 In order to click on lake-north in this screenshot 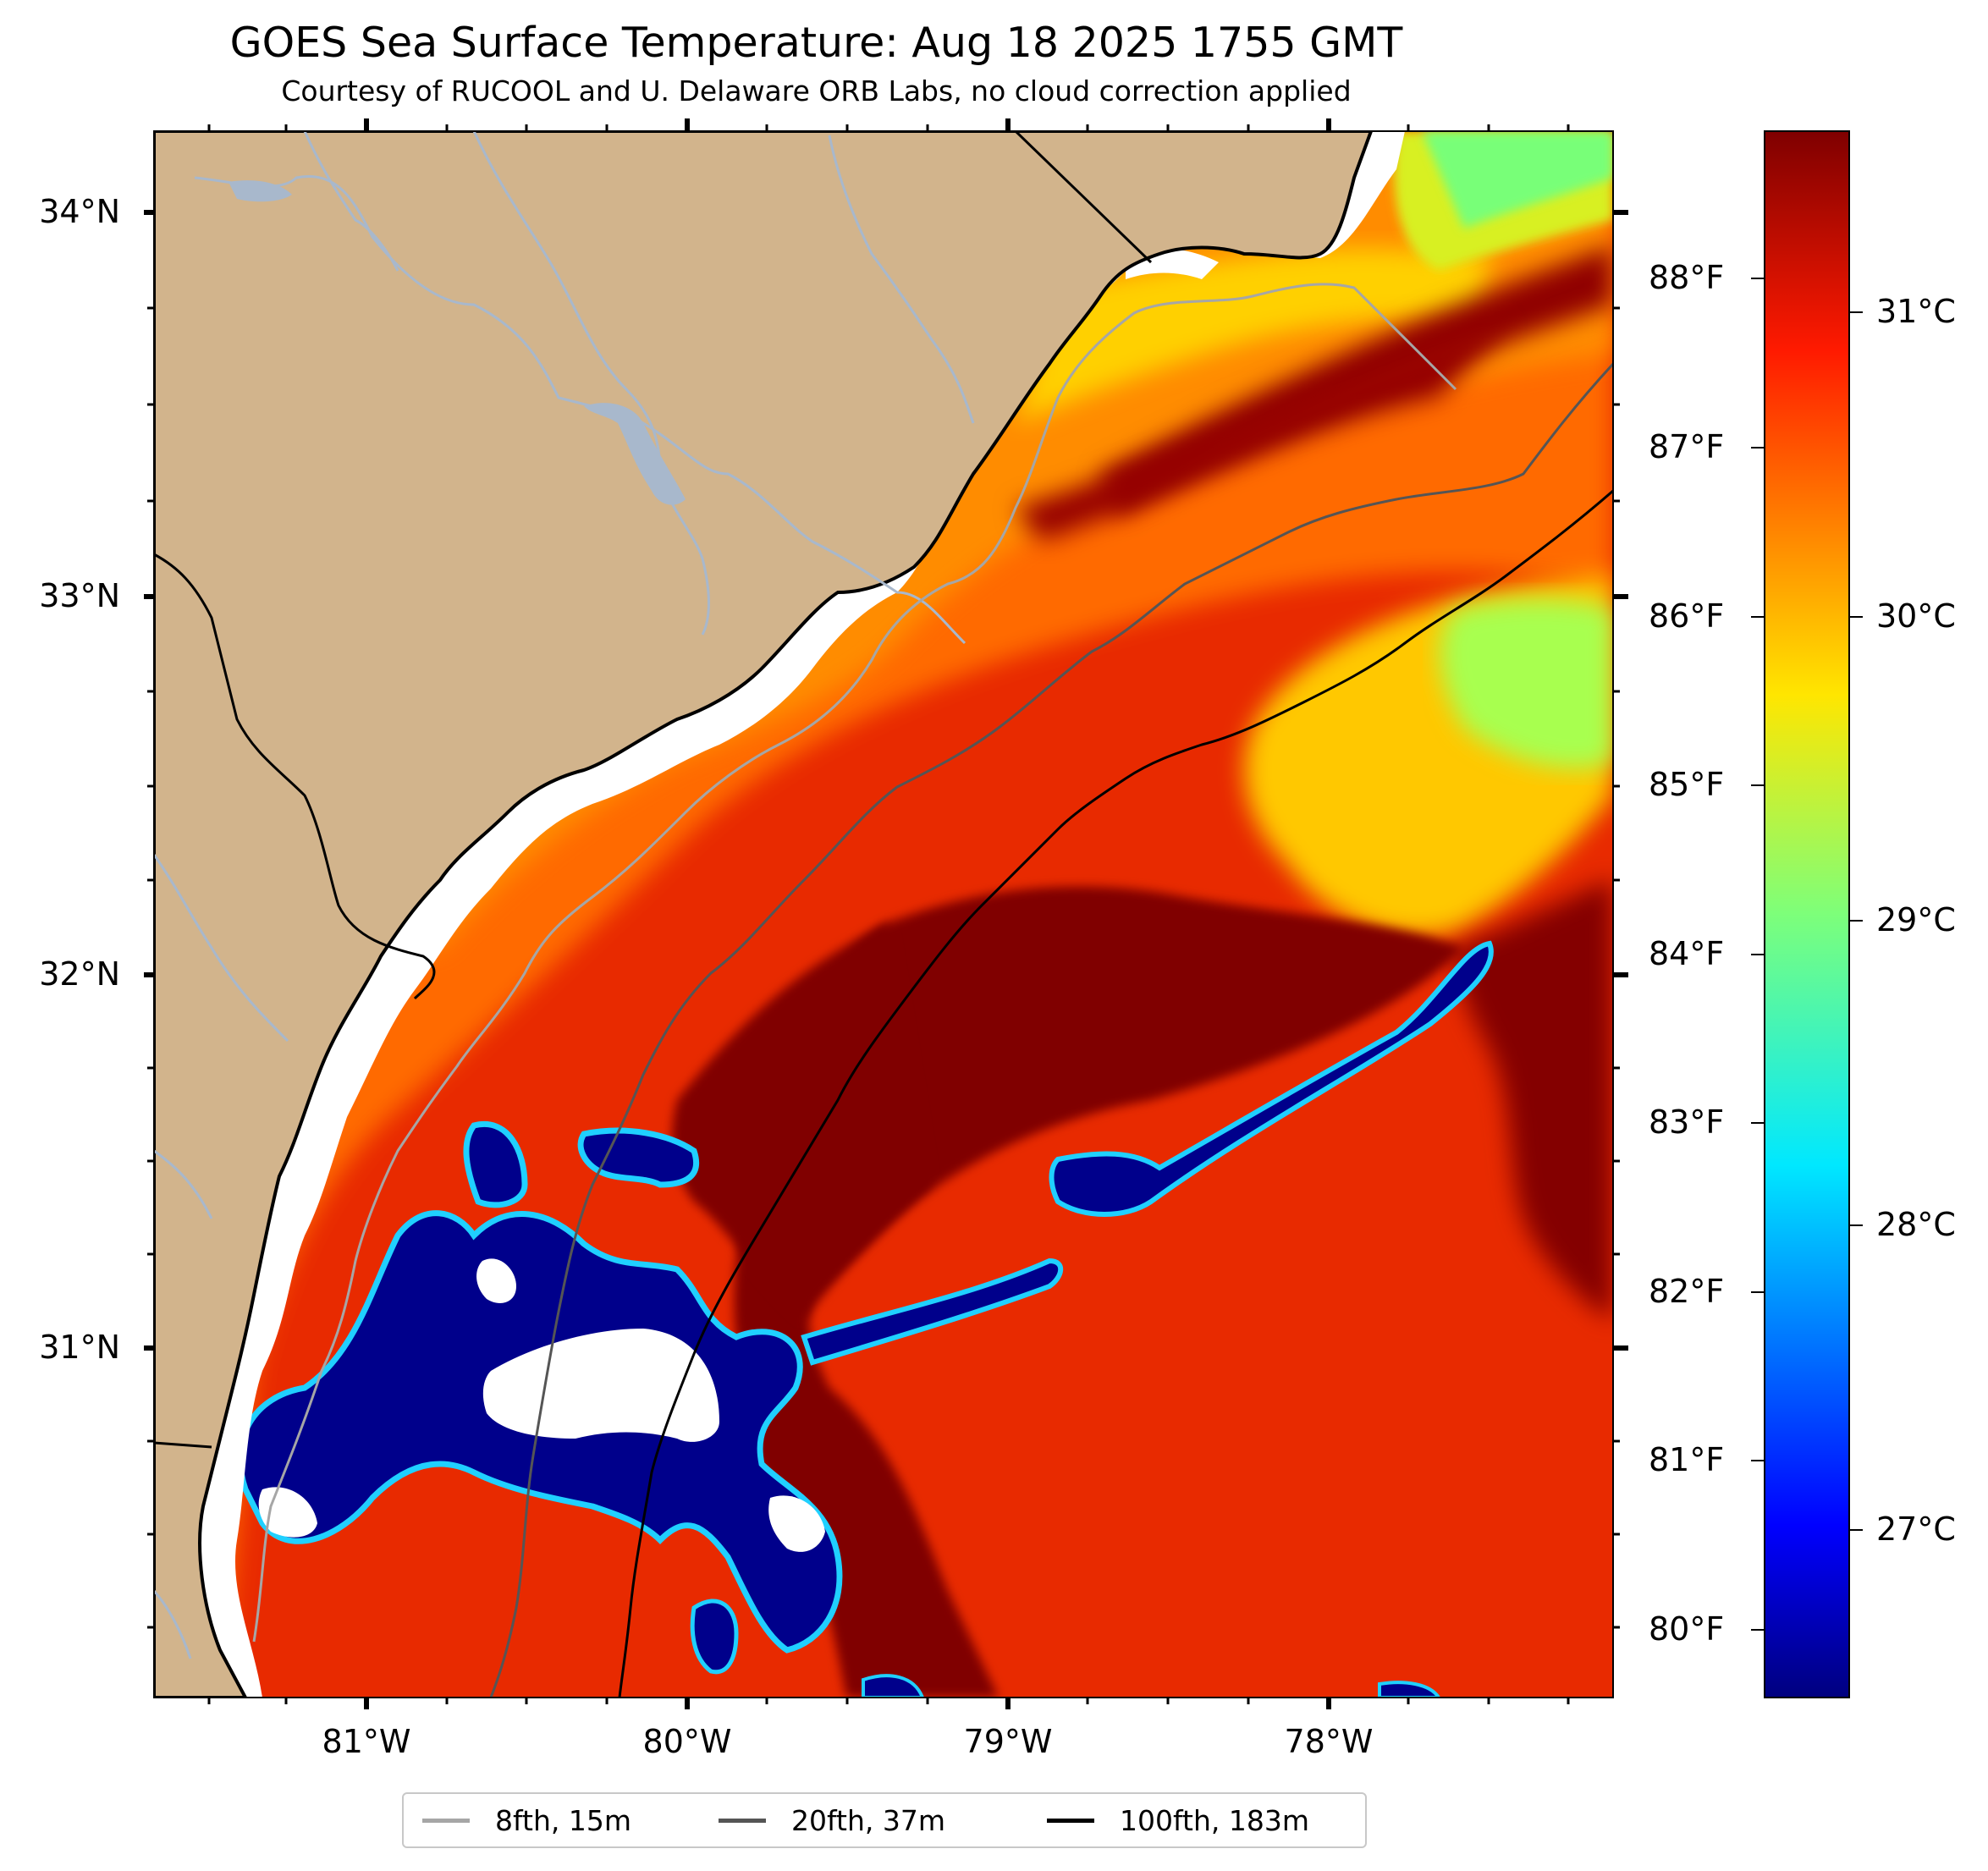, I will do `click(260, 191)`.